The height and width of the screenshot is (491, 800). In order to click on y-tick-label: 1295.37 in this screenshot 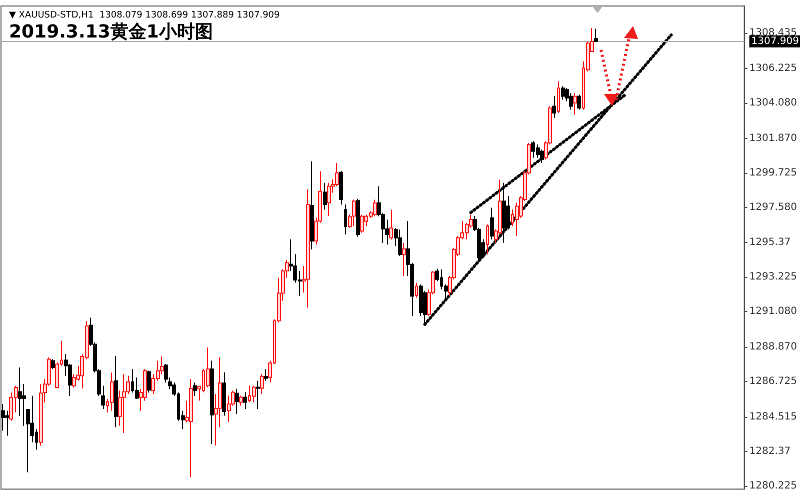, I will do `click(770, 242)`.